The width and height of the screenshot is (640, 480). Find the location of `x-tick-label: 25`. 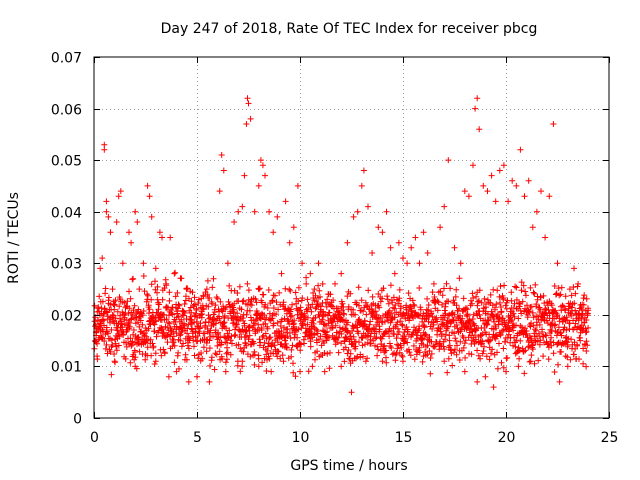

x-tick-label: 25 is located at coordinates (610, 438).